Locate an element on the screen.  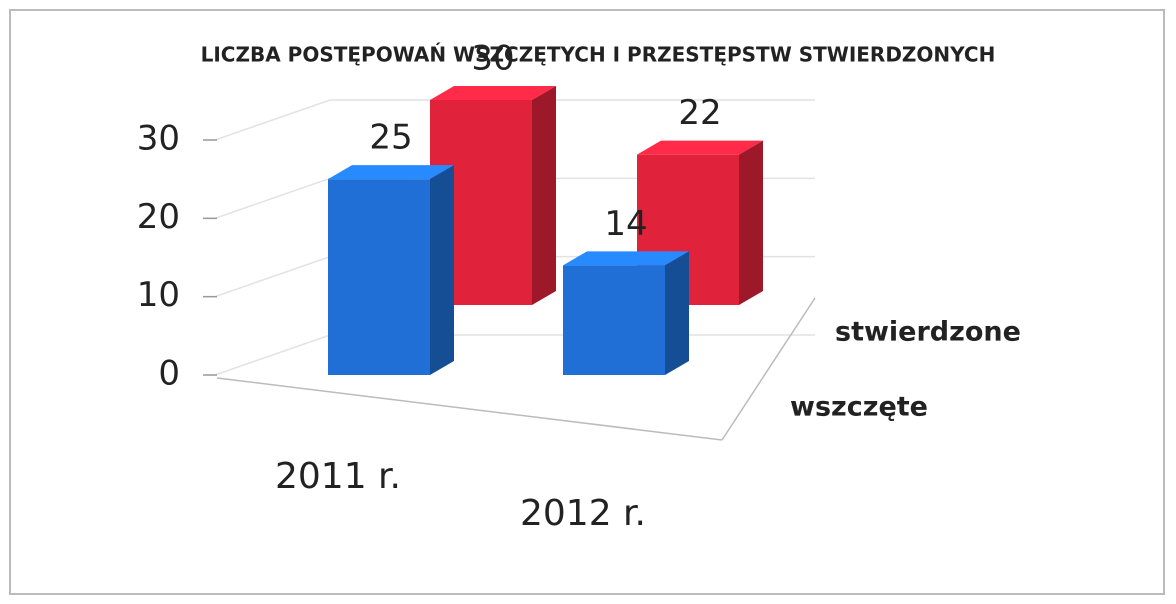
y-tick-label: 20 is located at coordinates (158, 217).